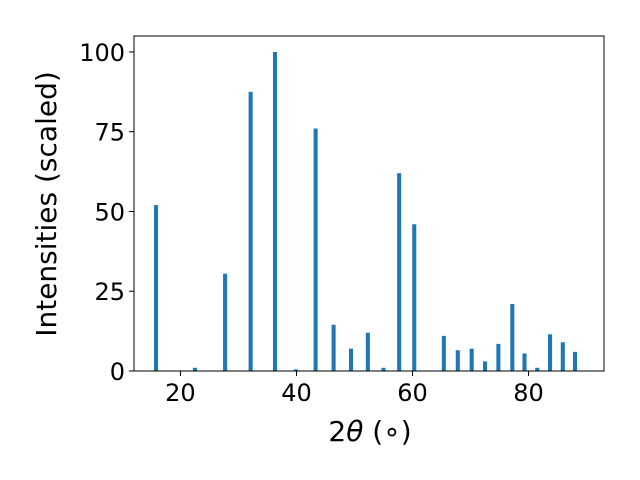 This screenshot has height=480, width=640. I want to click on x-tick-label: 40, so click(296, 393).